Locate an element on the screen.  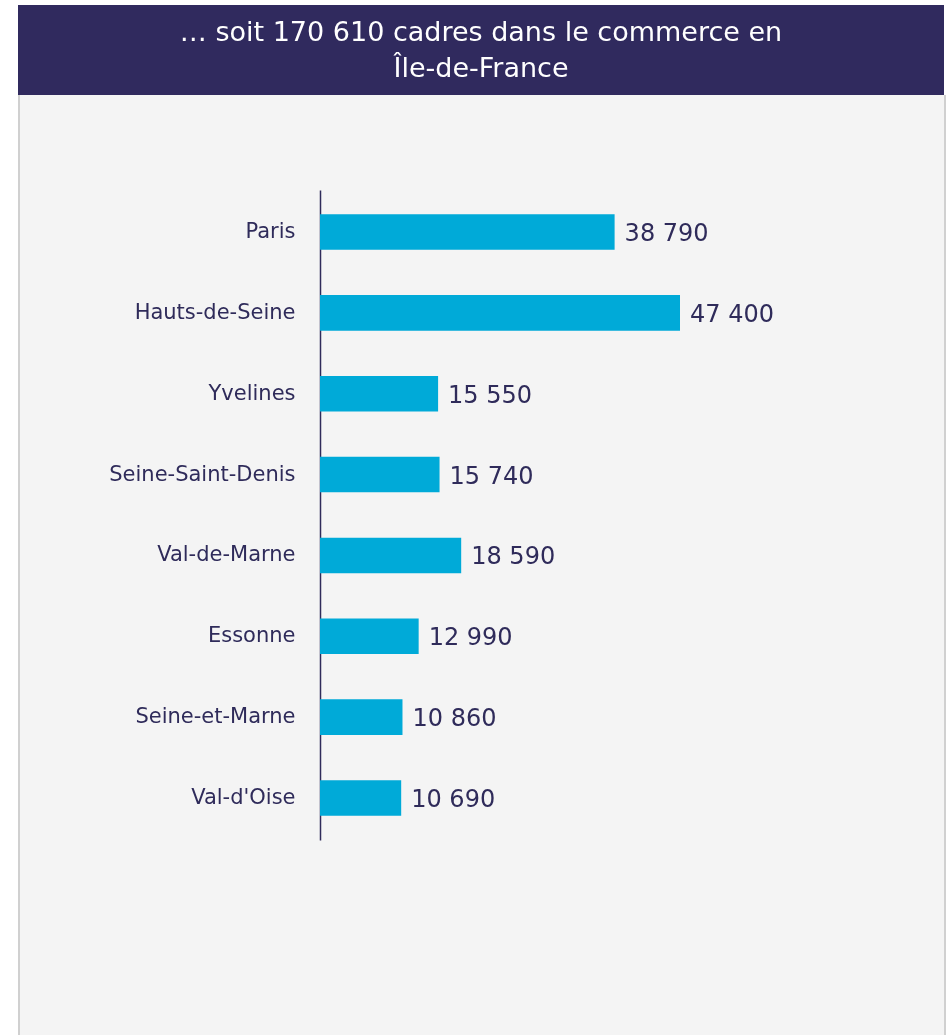
y-tick-label: Essonne is located at coordinates (251, 635).